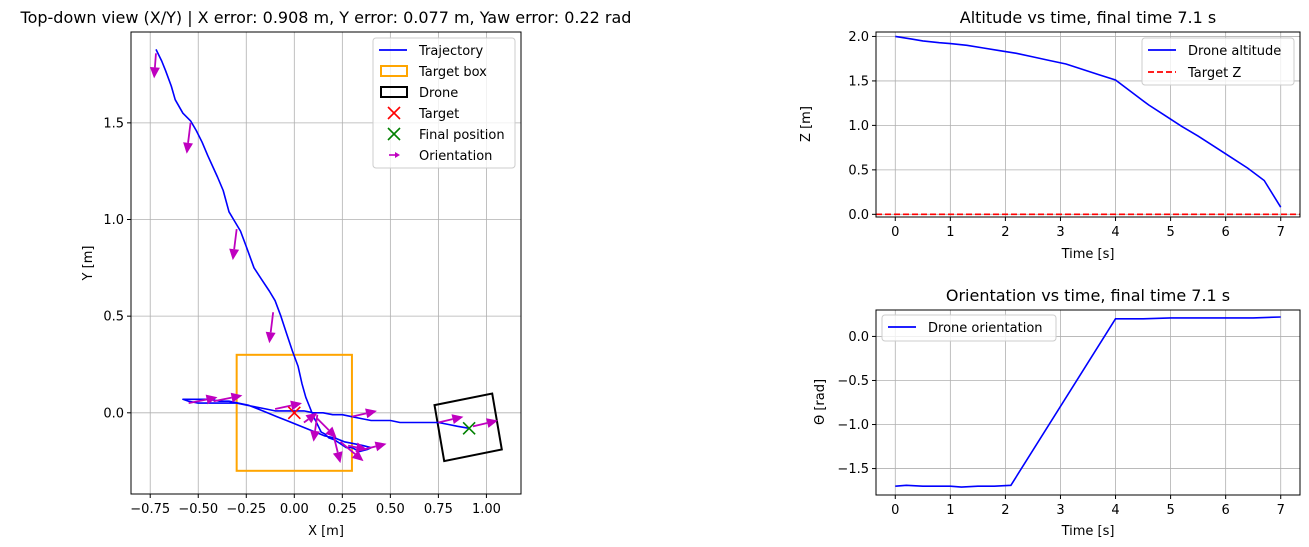  What do you see at coordinates (394, 113) in the screenshot?
I see `legend-target-marker` at bounding box center [394, 113].